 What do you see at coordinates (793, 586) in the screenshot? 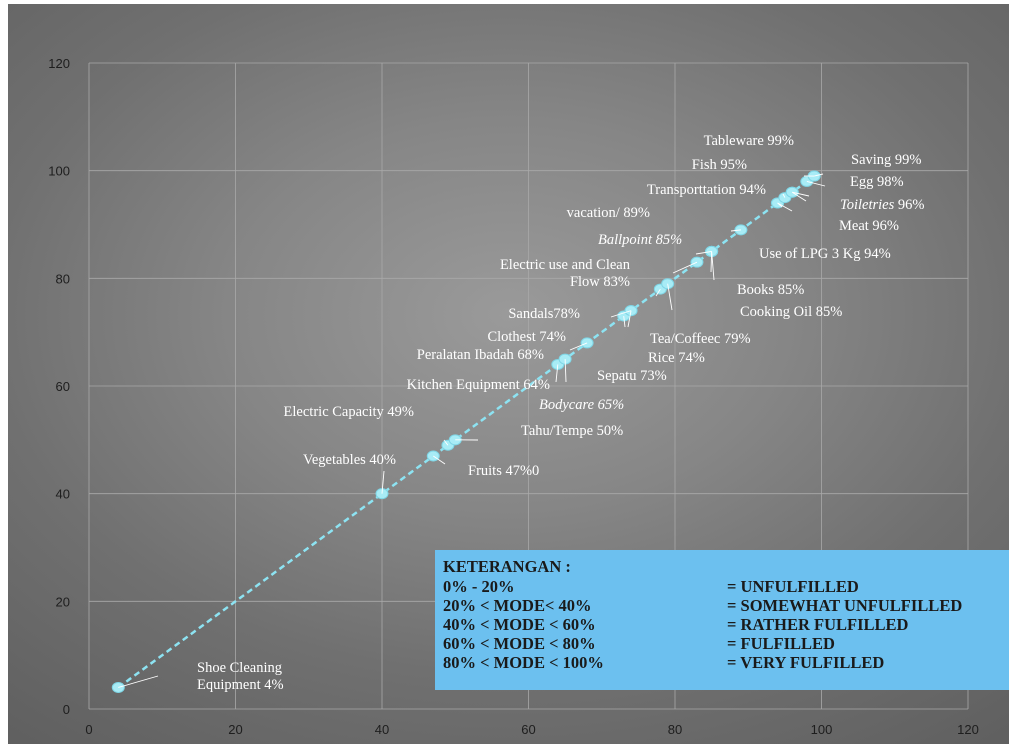
I see `legend-description: = UNFULFILLED` at bounding box center [793, 586].